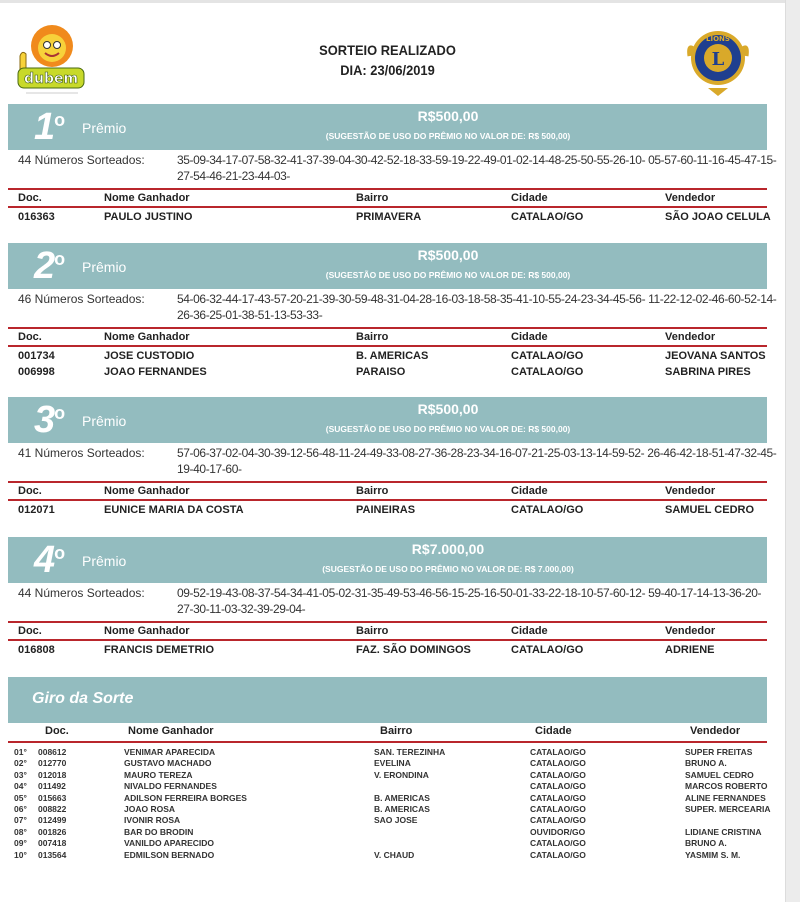  I want to click on bairro: EVELINA, so click(392, 763).